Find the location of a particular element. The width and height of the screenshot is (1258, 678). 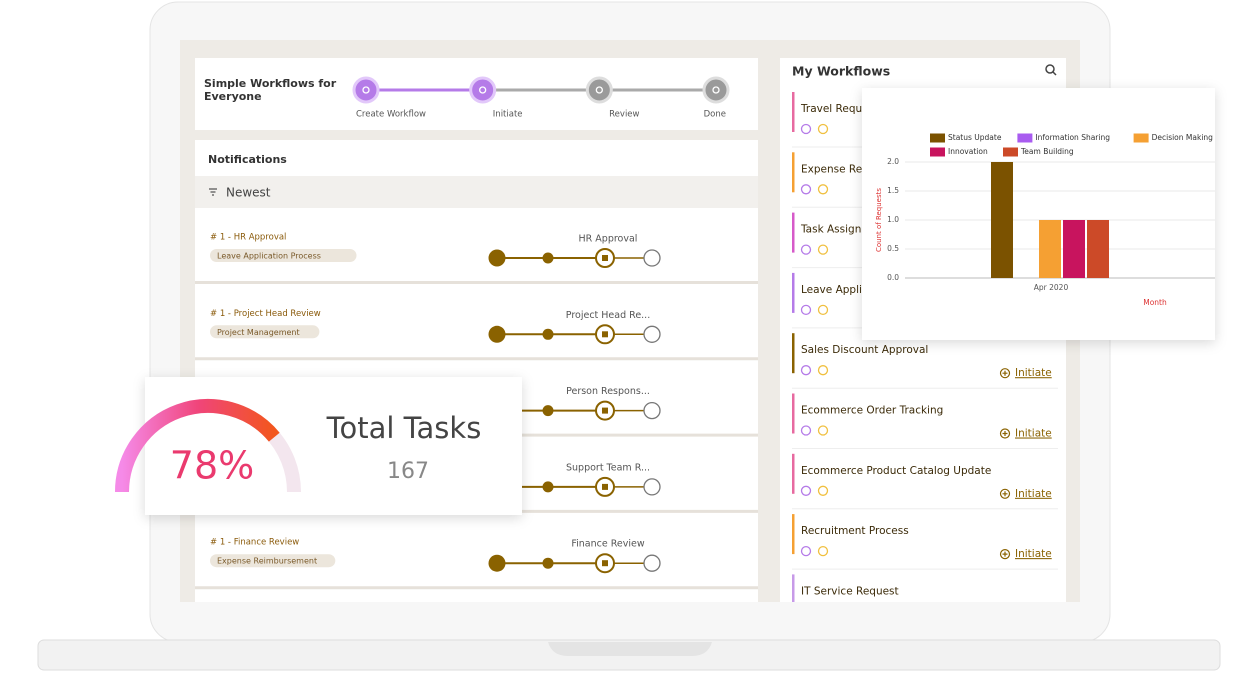

tag-pill is located at coordinates (273, 561).